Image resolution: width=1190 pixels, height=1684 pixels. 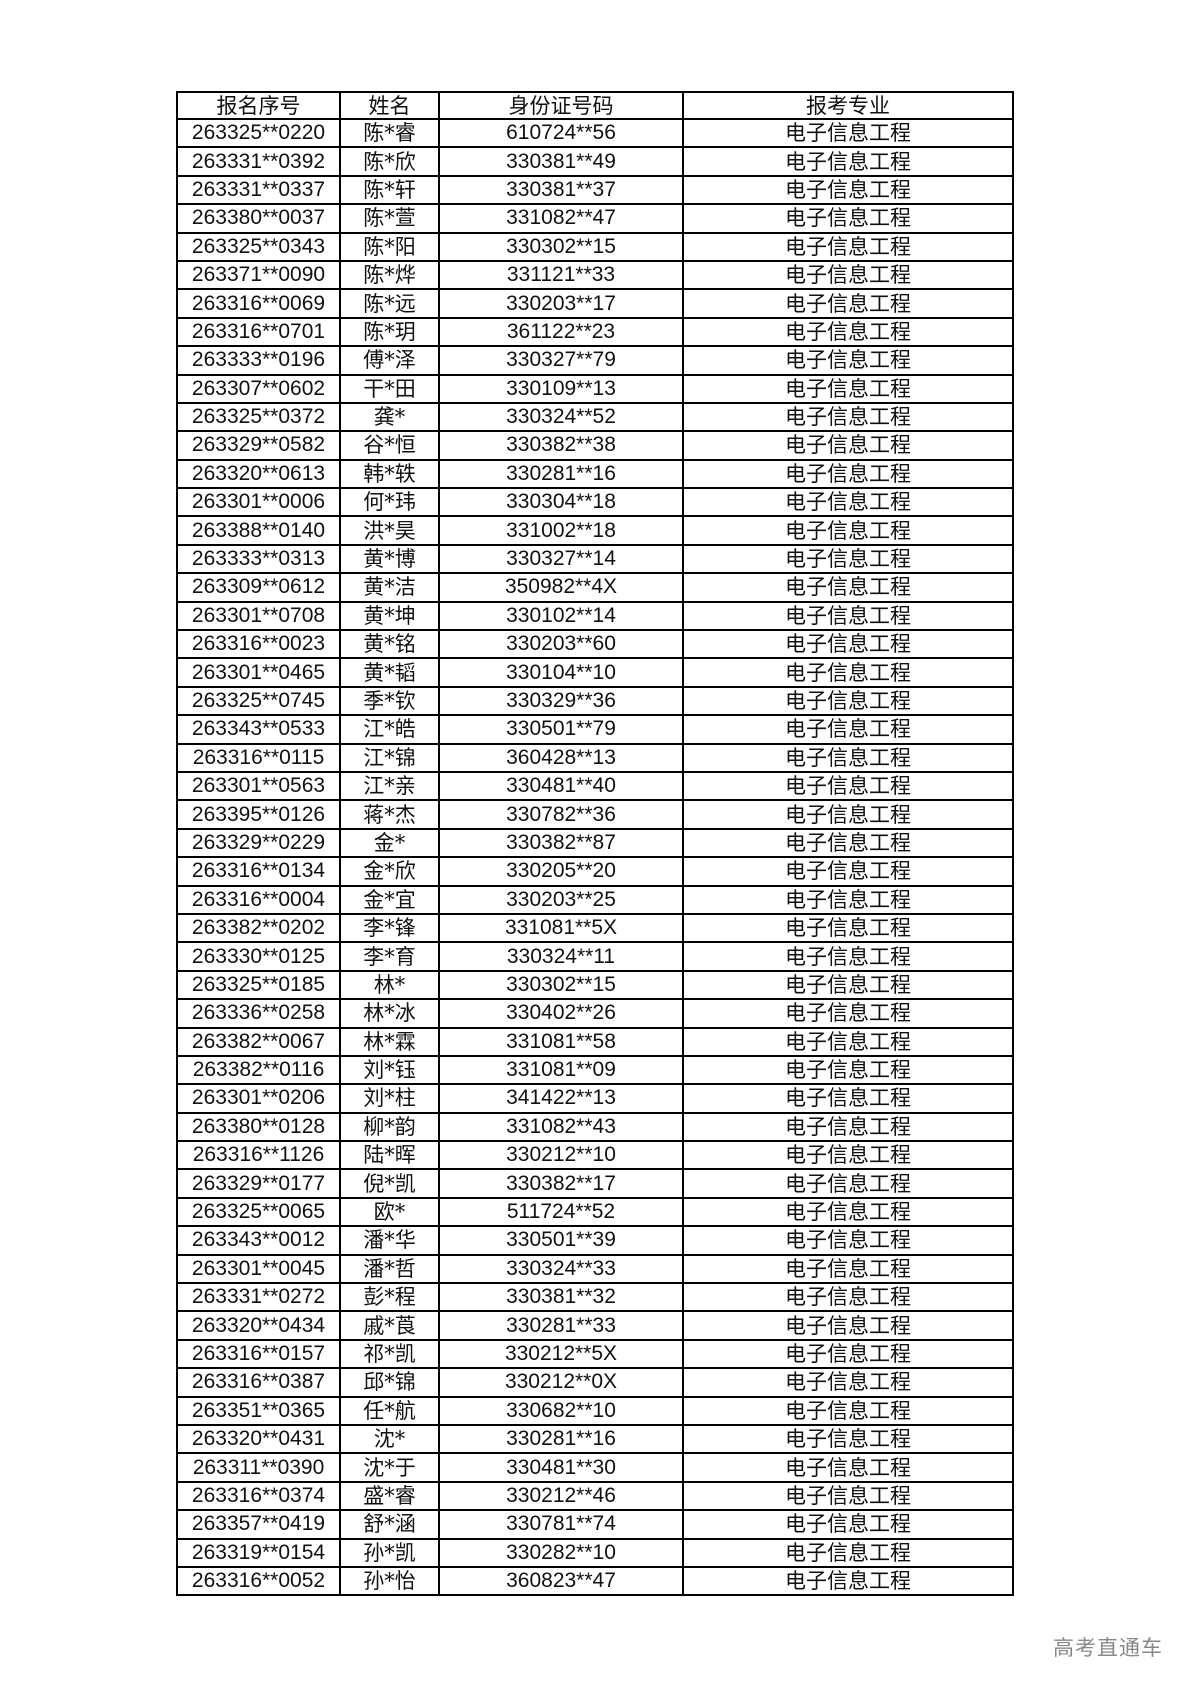 What do you see at coordinates (389, 928) in the screenshot?
I see `name-cell: 李*锋` at bounding box center [389, 928].